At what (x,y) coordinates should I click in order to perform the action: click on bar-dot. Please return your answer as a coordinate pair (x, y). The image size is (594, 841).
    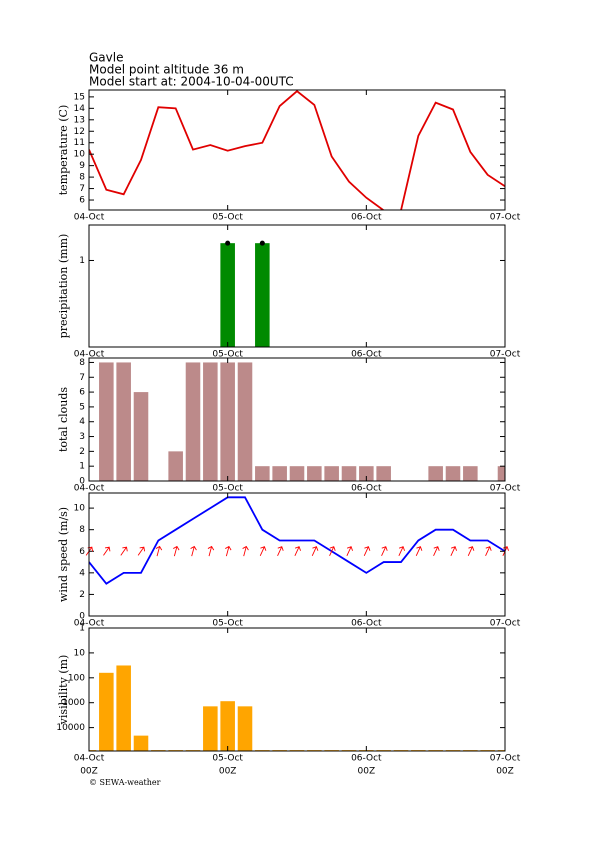
    Looking at the image, I should click on (262, 243).